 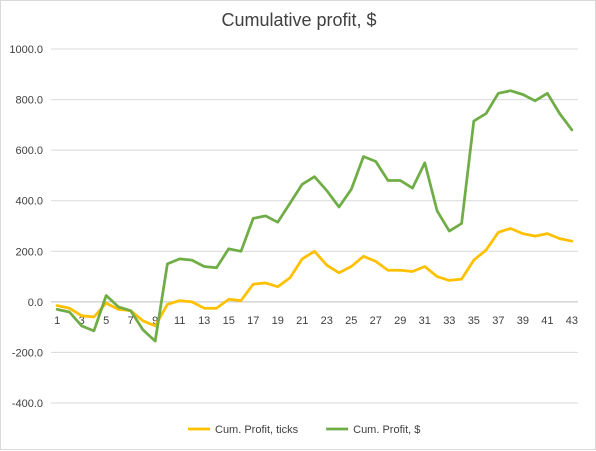 I want to click on x-tick-label: 17, so click(x=253, y=321).